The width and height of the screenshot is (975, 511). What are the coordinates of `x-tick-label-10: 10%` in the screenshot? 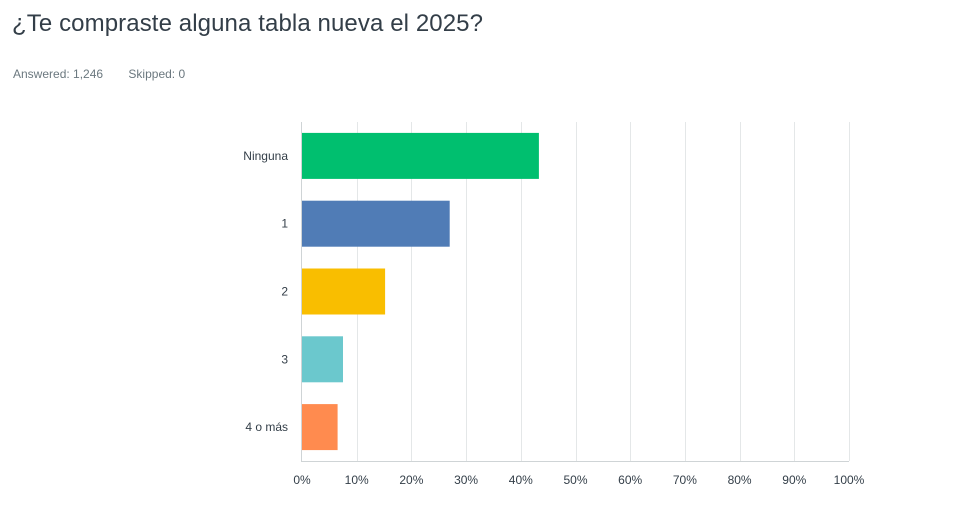 It's located at (357, 480).